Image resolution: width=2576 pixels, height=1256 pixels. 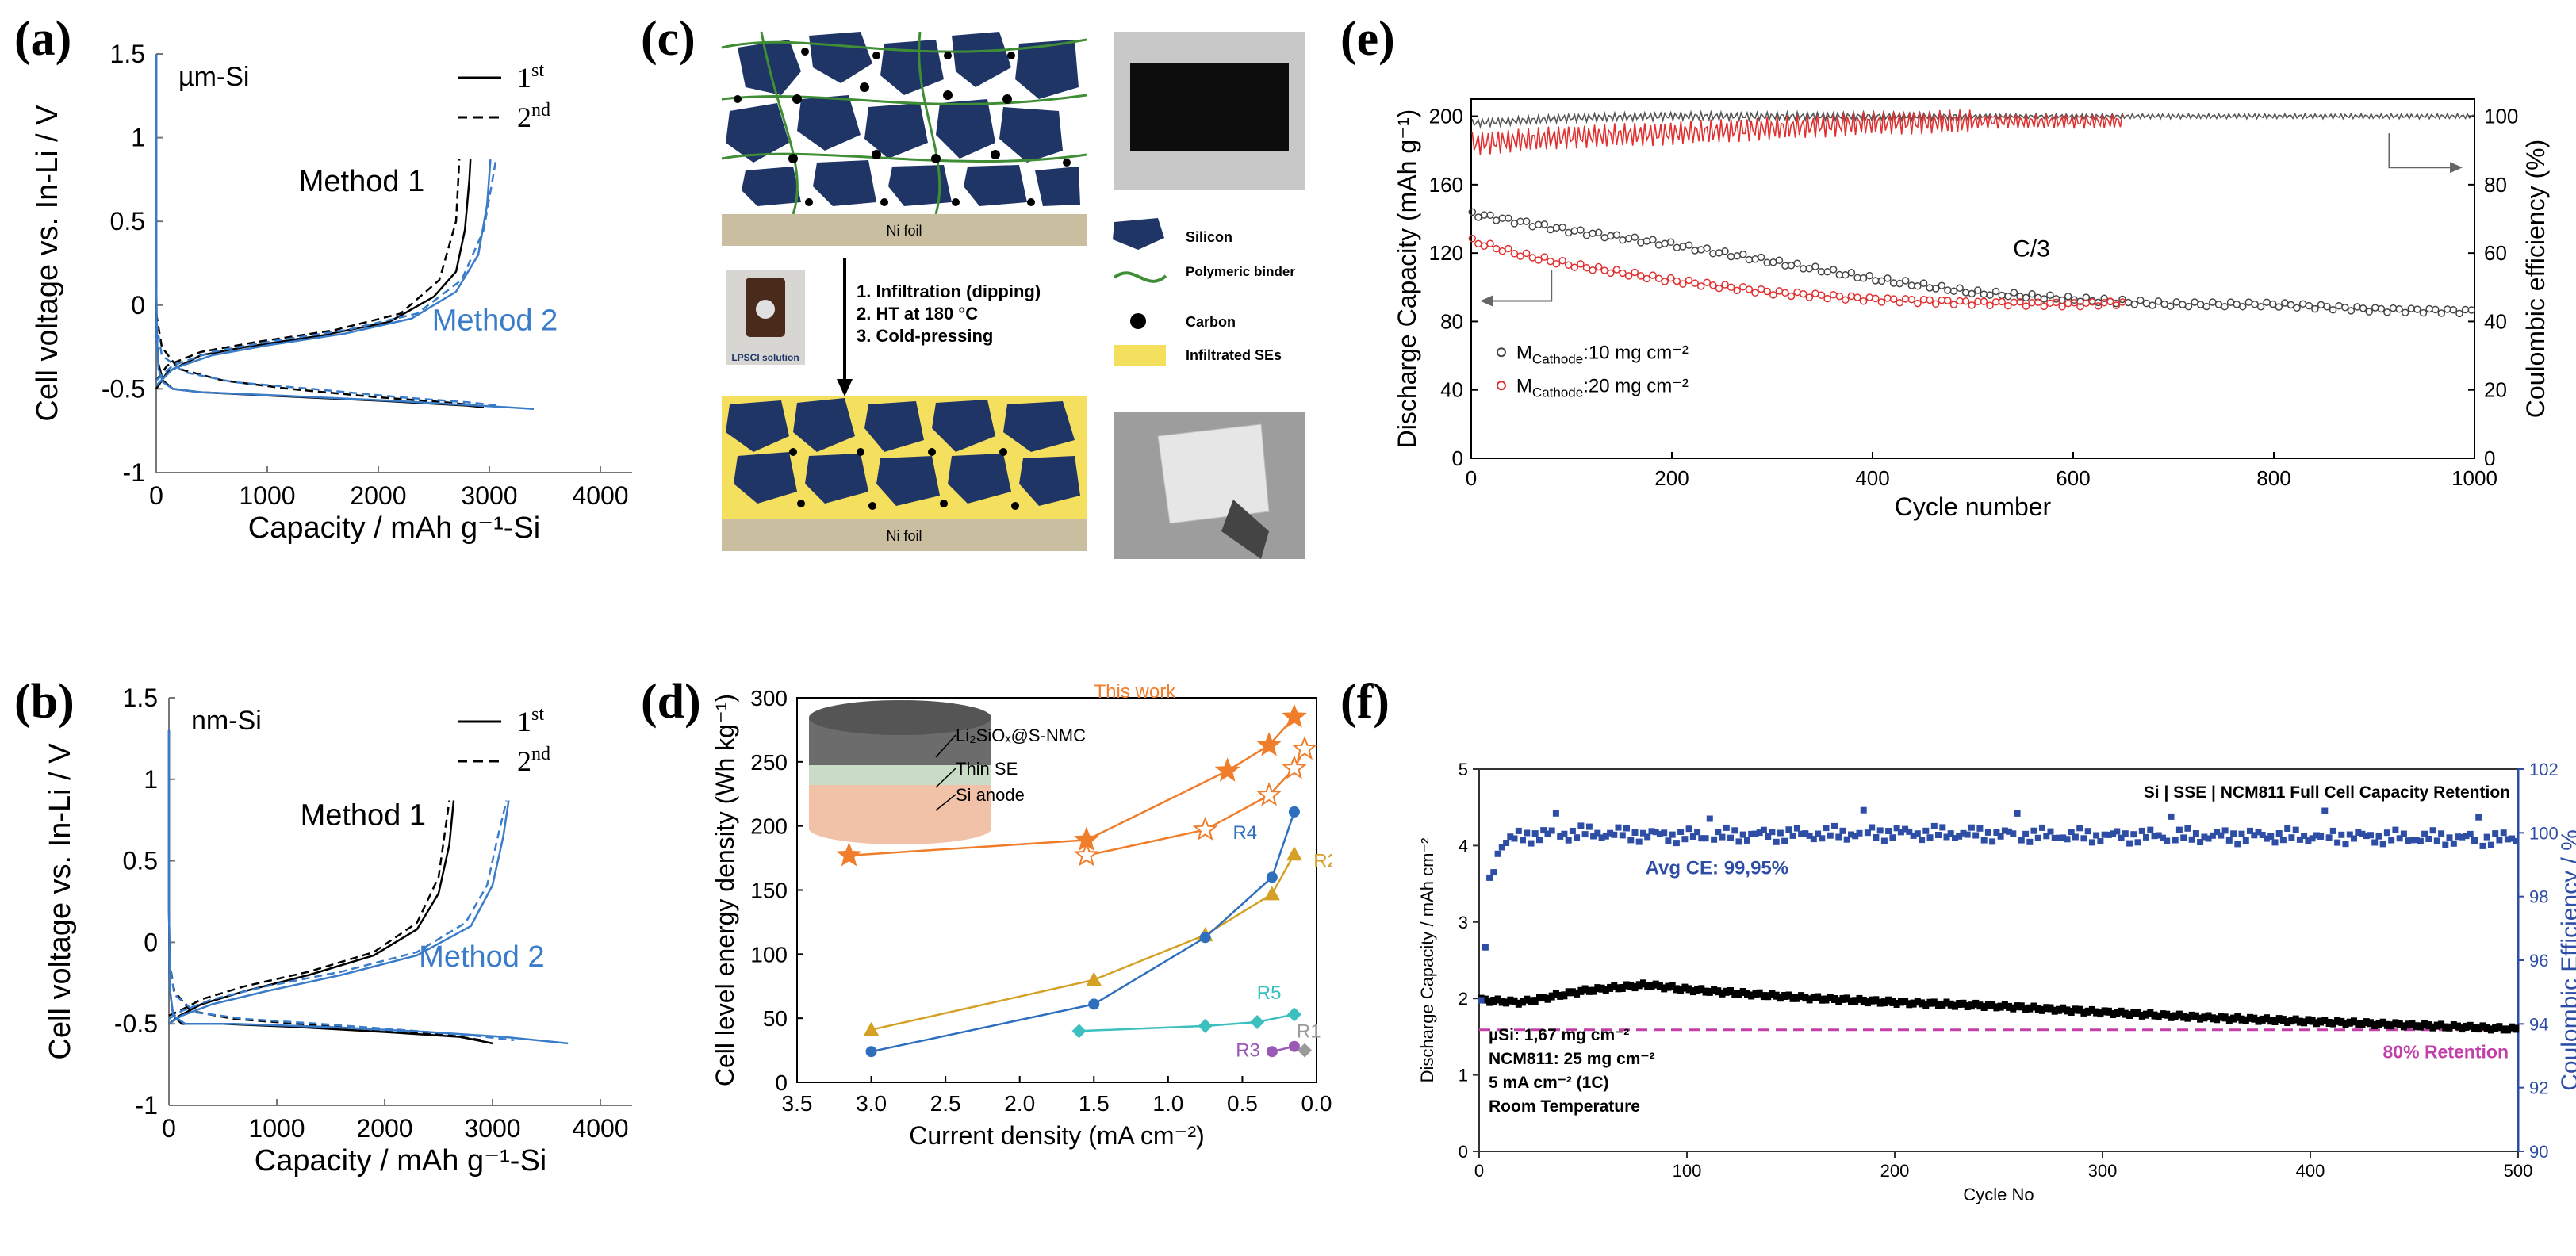 I want to click on step-1: 1. Infiltration (dipping), so click(x=949, y=291).